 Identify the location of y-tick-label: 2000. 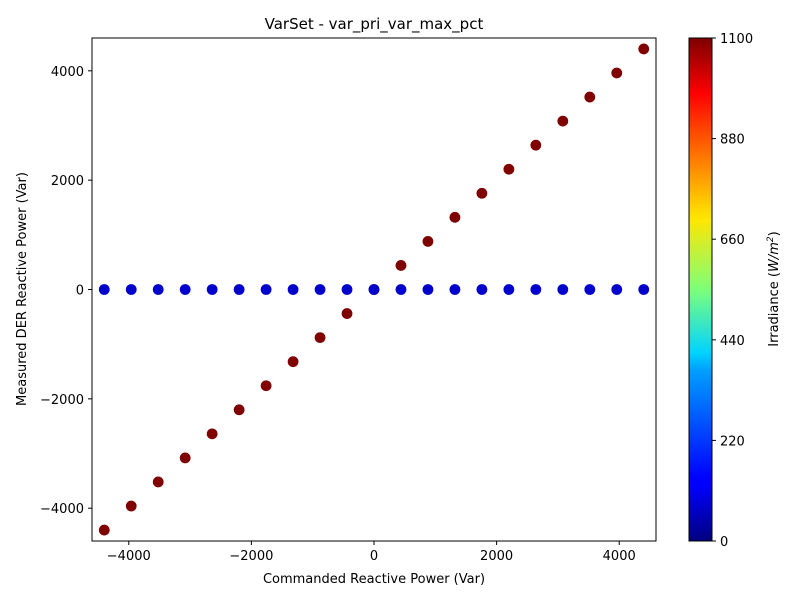
(67, 181).